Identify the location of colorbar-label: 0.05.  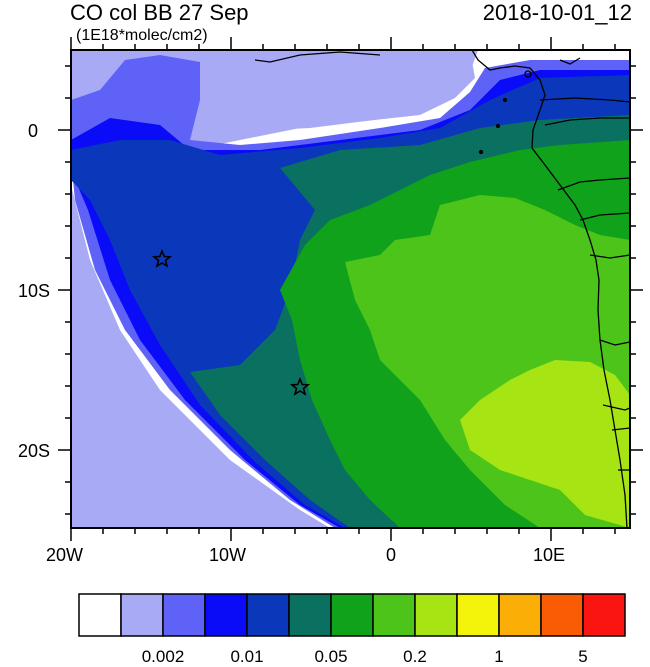
(331, 656).